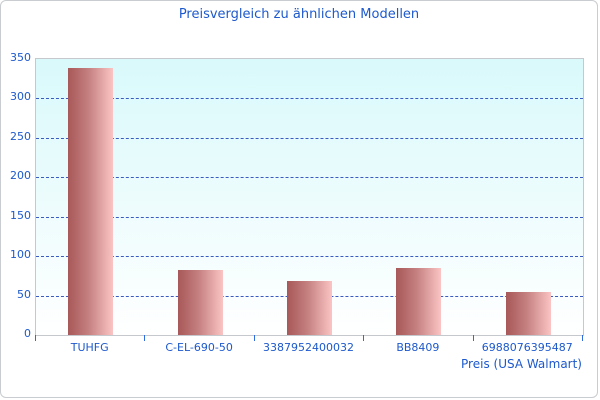 Image resolution: width=600 pixels, height=400 pixels. What do you see at coordinates (521, 364) in the screenshot?
I see `x-axis-title: Preis (USA Walmart)` at bounding box center [521, 364].